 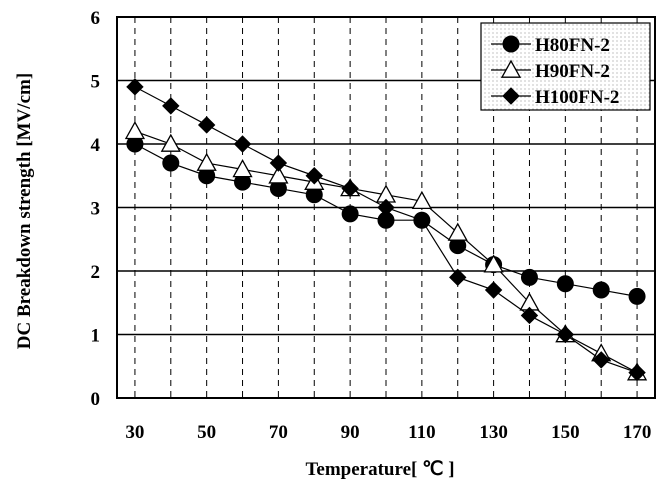 What do you see at coordinates (96, 82) in the screenshot?
I see `y-tick-label: 5` at bounding box center [96, 82].